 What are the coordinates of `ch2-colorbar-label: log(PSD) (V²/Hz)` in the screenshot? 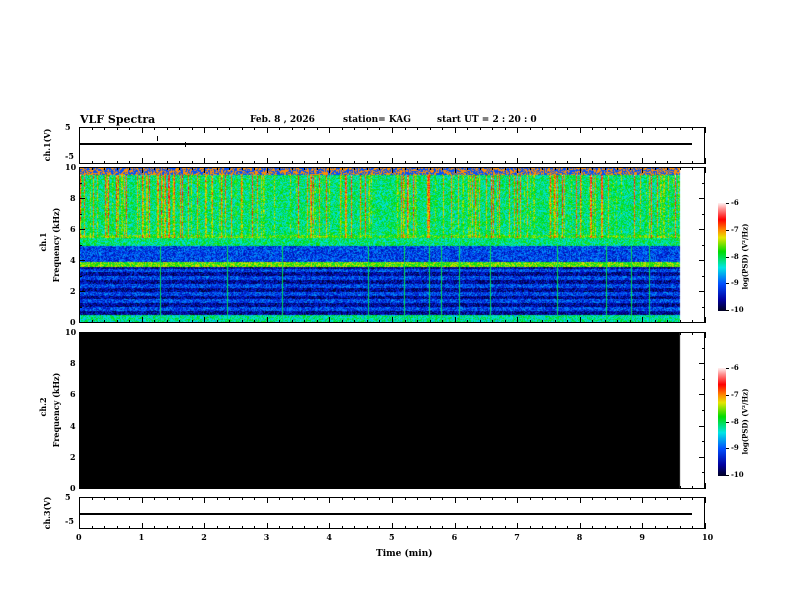 It's located at (745, 421).